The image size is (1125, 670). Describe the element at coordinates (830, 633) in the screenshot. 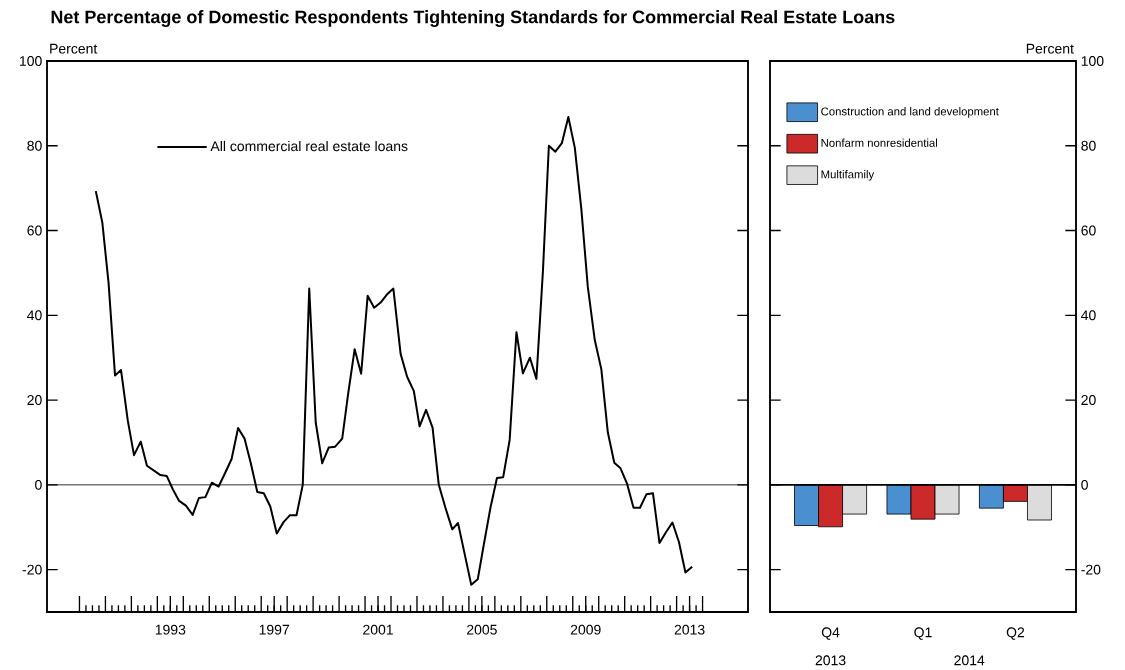

I see `x-tick-label: Q4` at that location.